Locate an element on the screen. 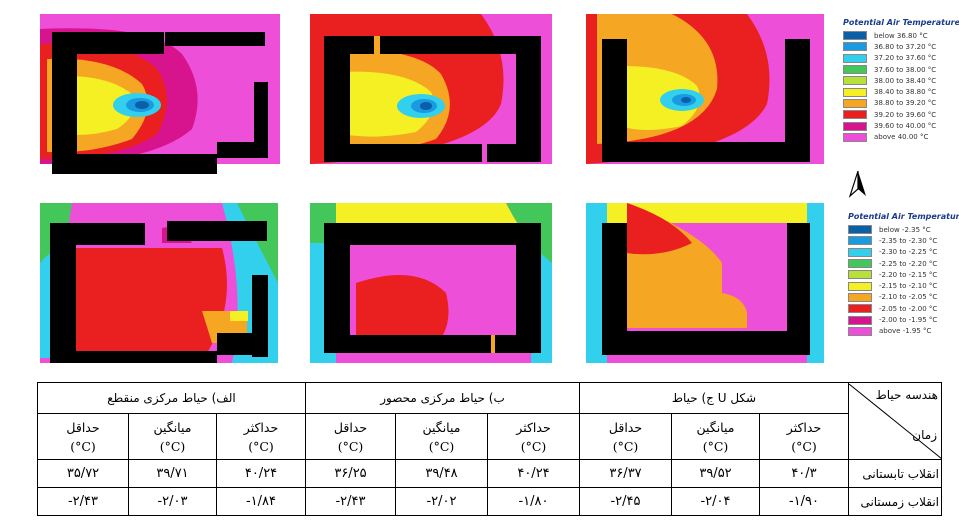  table-cell: -۱/۸۴ is located at coordinates (261, 501).